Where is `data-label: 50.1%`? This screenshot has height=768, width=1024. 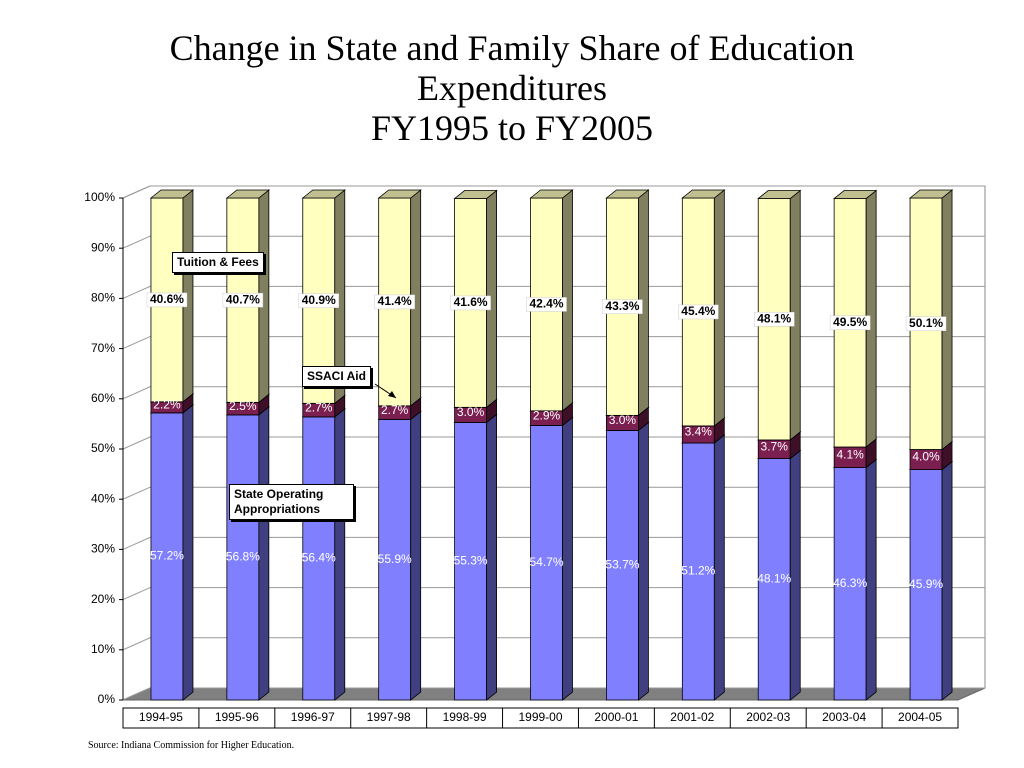 data-label: 50.1% is located at coordinates (926, 323).